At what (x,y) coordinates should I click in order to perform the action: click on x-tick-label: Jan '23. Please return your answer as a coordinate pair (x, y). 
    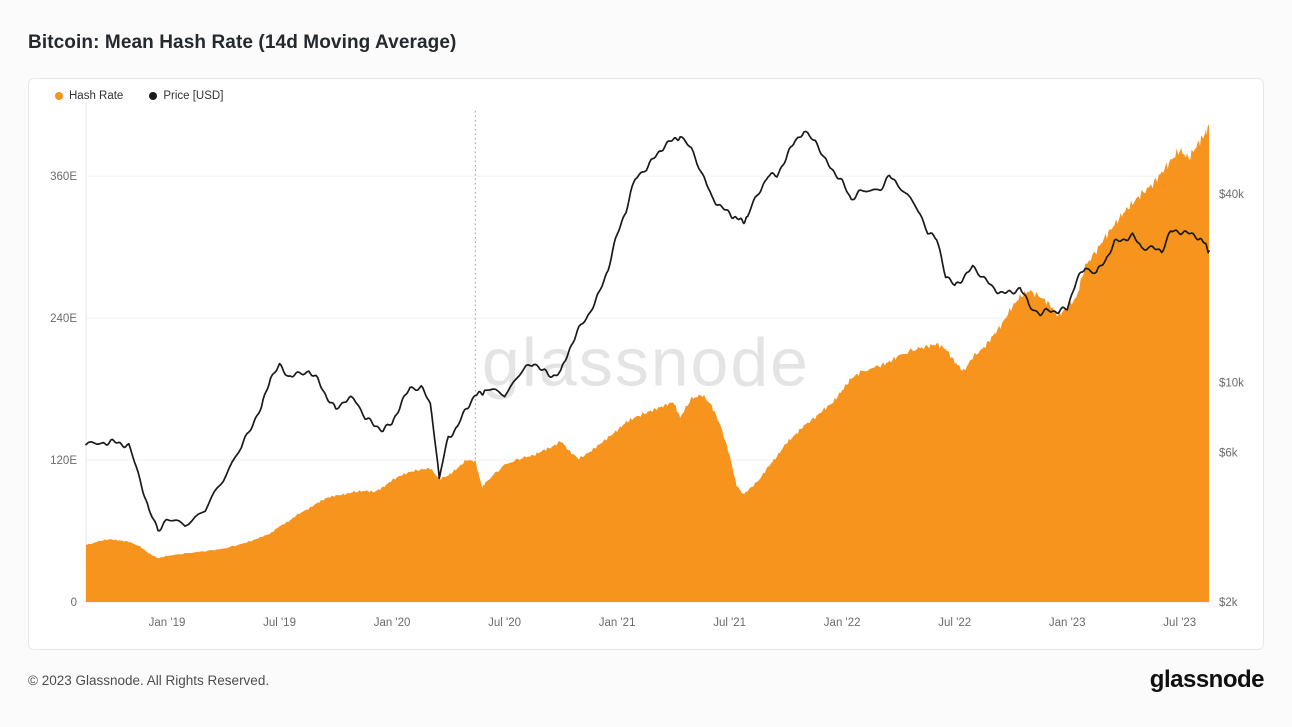
    Looking at the image, I should click on (1067, 623).